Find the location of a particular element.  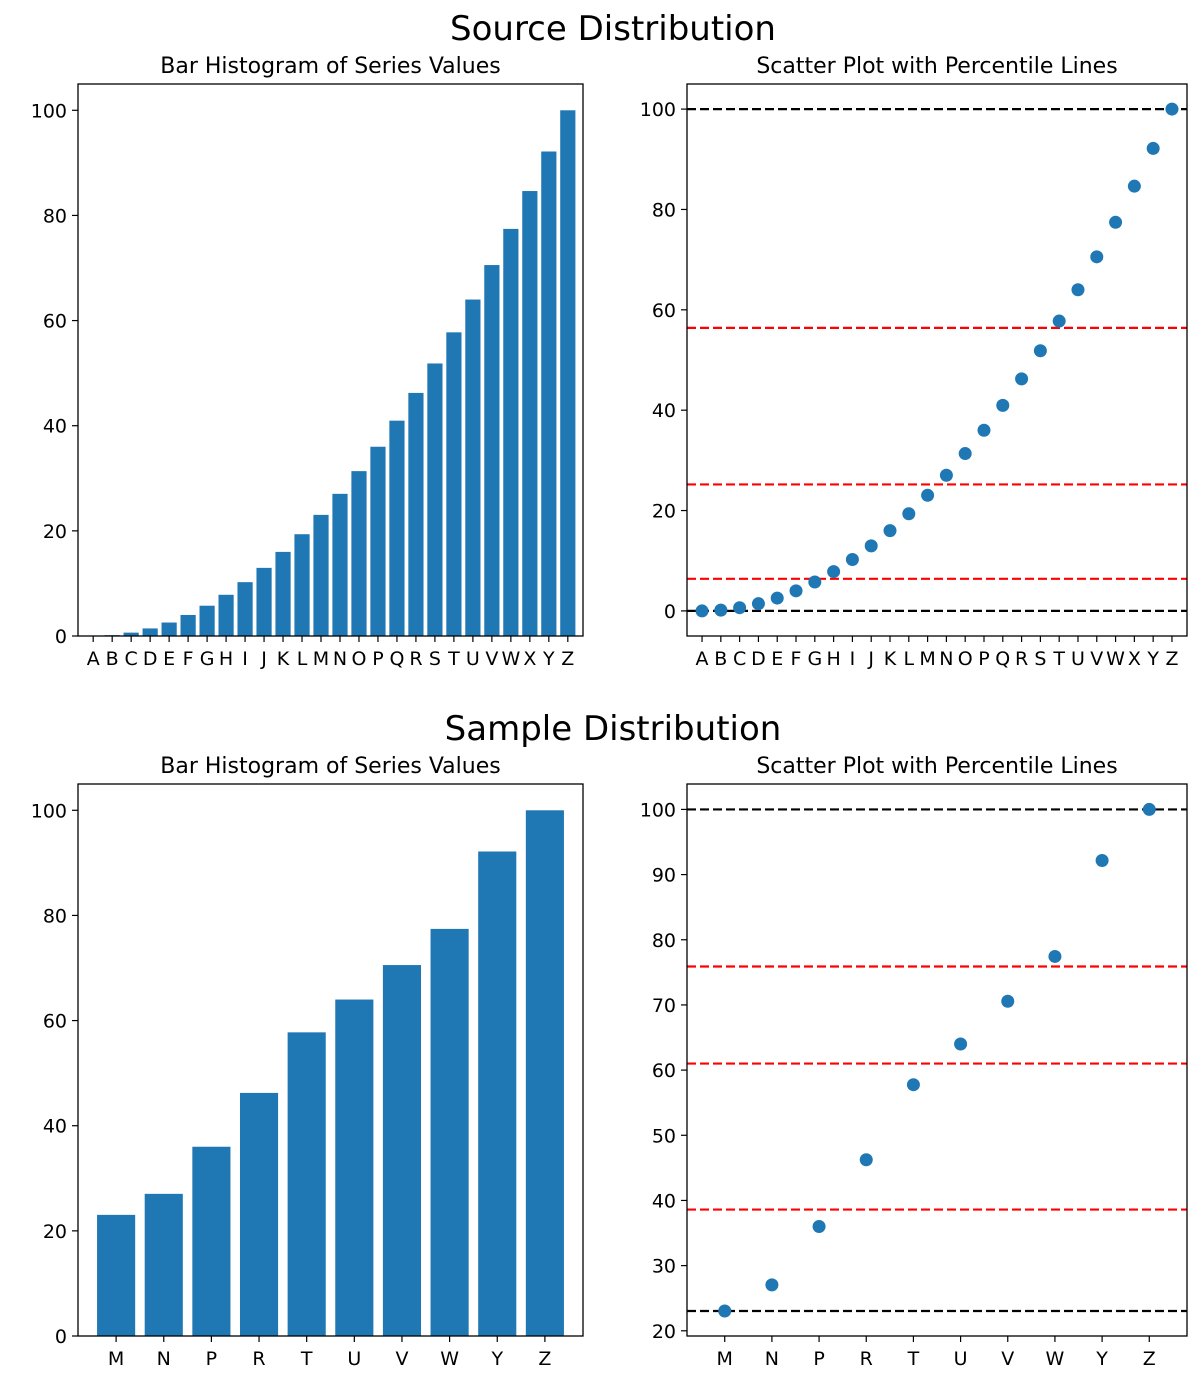

bar-N is located at coordinates (340, 564).